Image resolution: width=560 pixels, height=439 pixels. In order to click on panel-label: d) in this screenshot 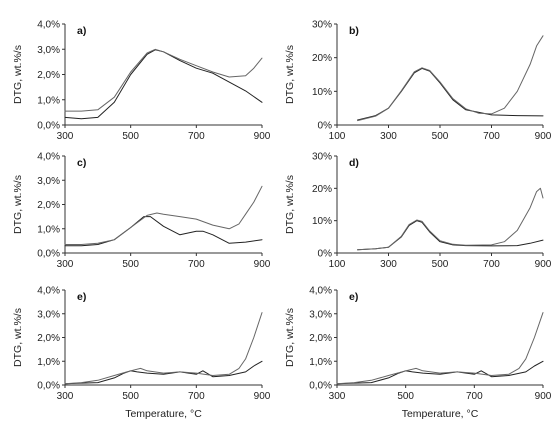, I will do `click(354, 163)`.